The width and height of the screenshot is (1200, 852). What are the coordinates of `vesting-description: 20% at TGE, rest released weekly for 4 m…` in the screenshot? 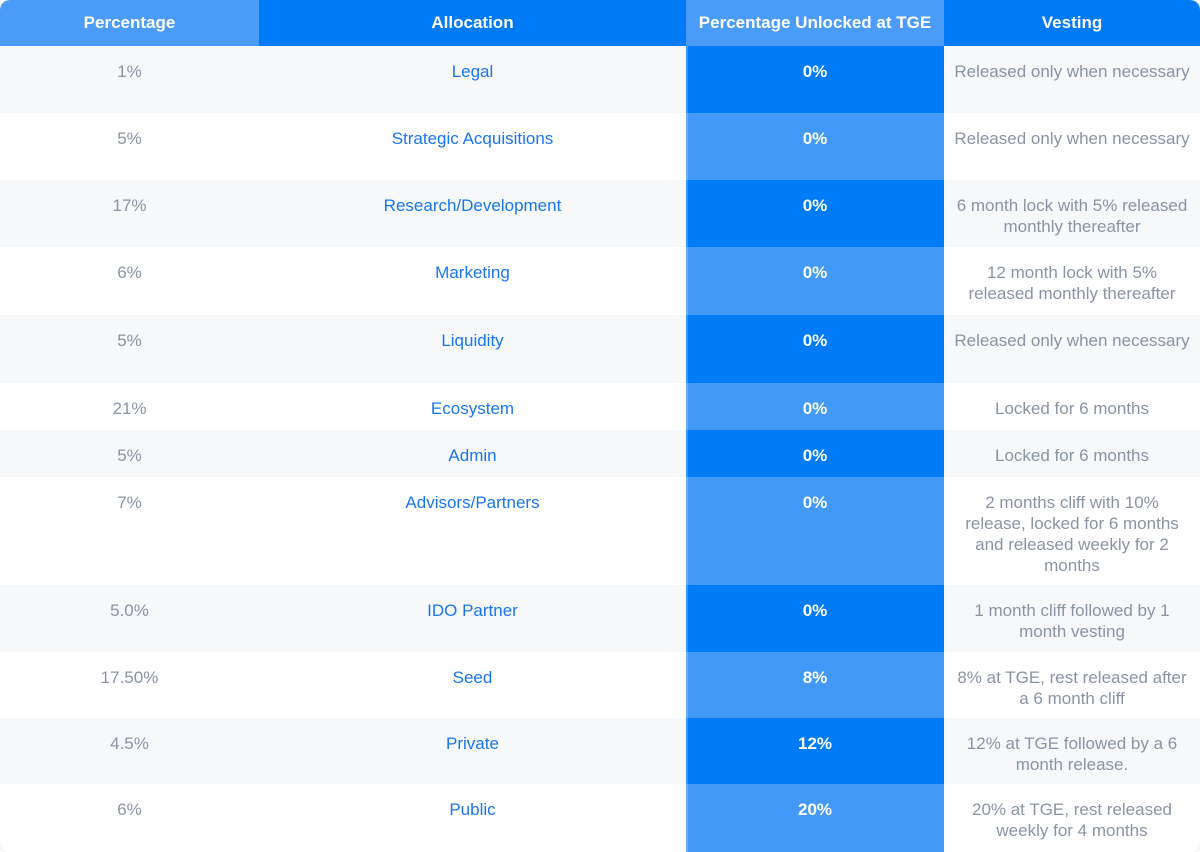 It's located at (1072, 818).